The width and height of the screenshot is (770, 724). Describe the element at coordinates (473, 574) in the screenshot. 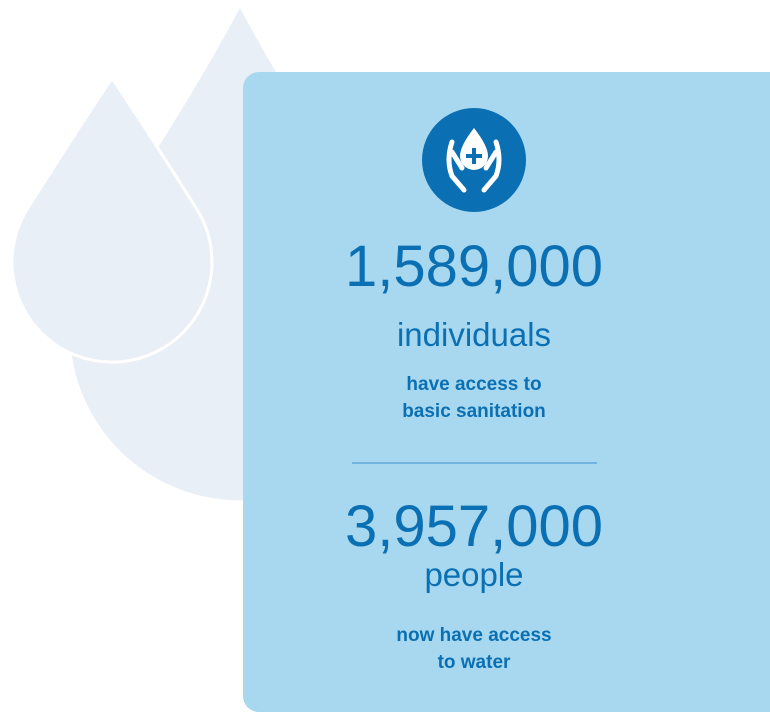

I see `stat-unit: people` at that location.